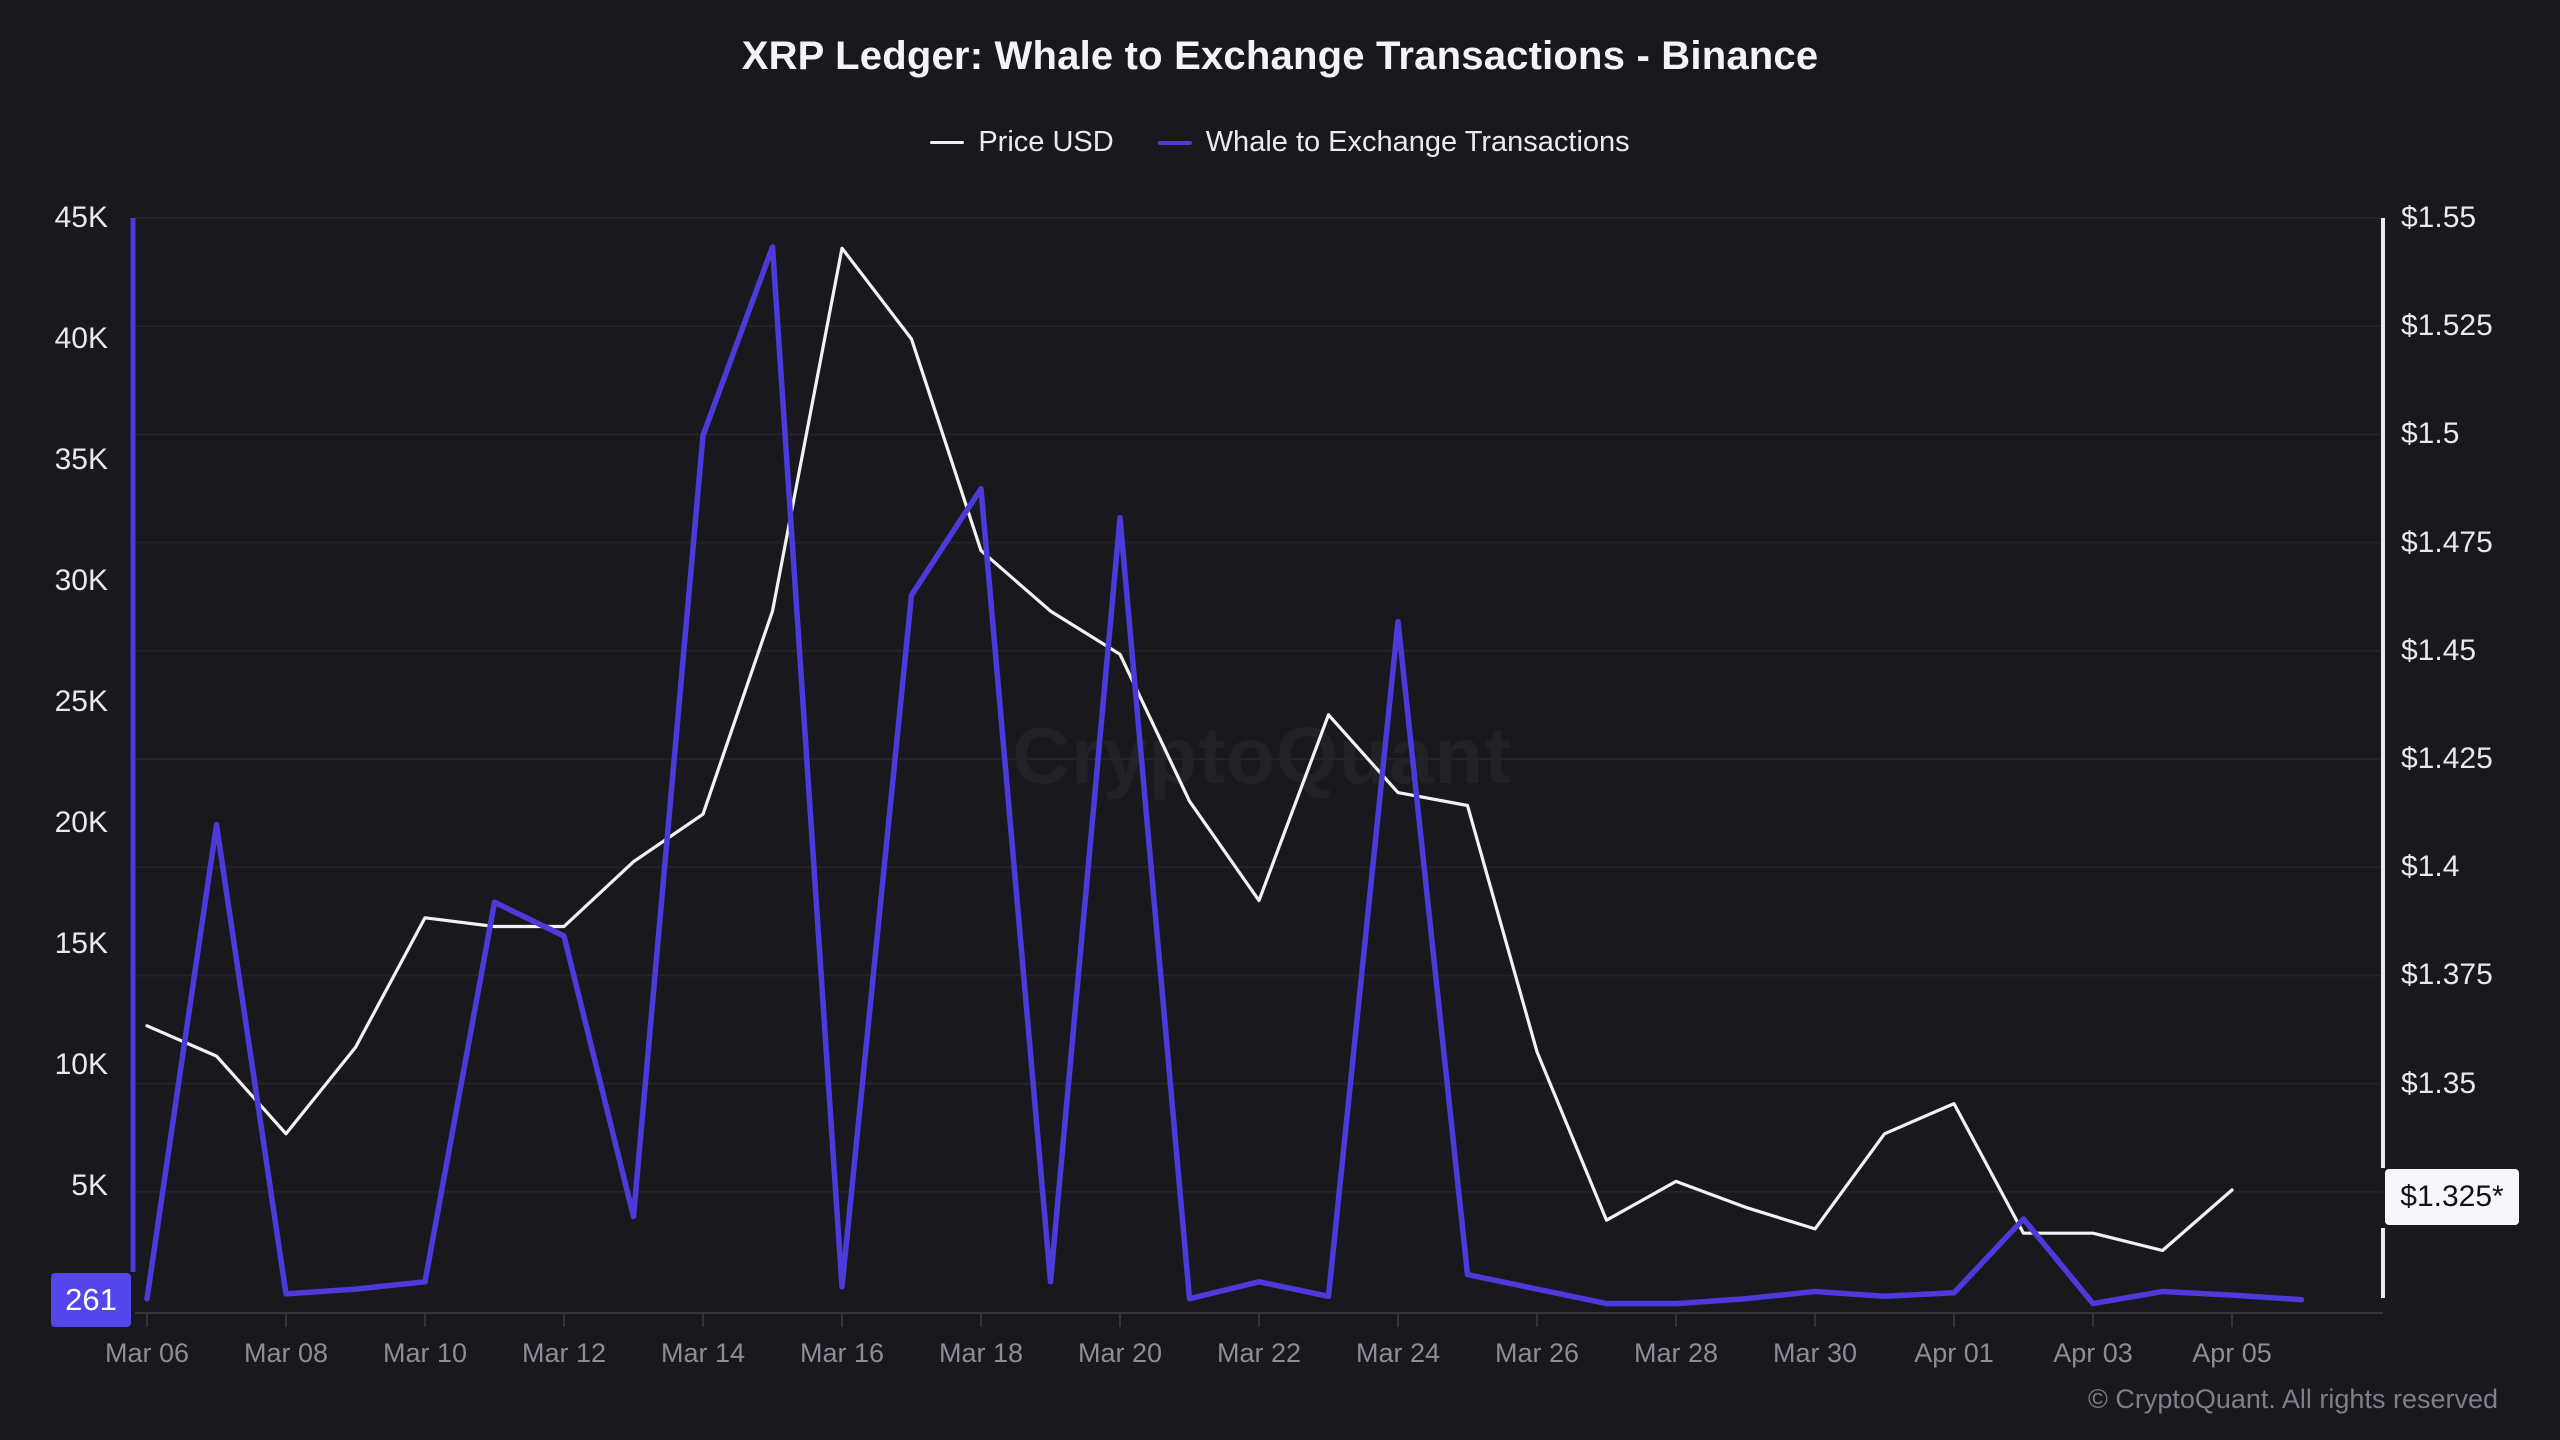 This screenshot has width=2560, height=1440. What do you see at coordinates (1120, 1353) in the screenshot?
I see `x-axis-tick-label: Mar 20` at bounding box center [1120, 1353].